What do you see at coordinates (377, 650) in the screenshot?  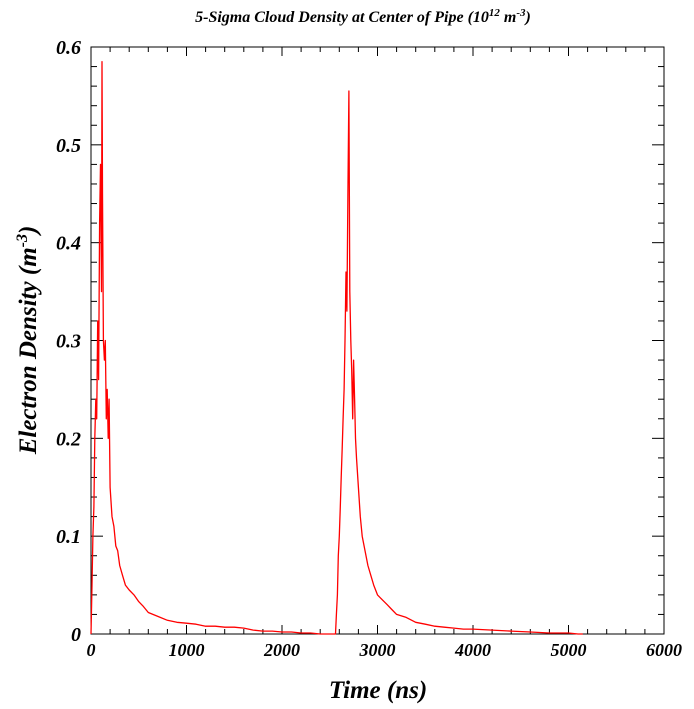 I see `x-tick-label: 3000` at bounding box center [377, 650].